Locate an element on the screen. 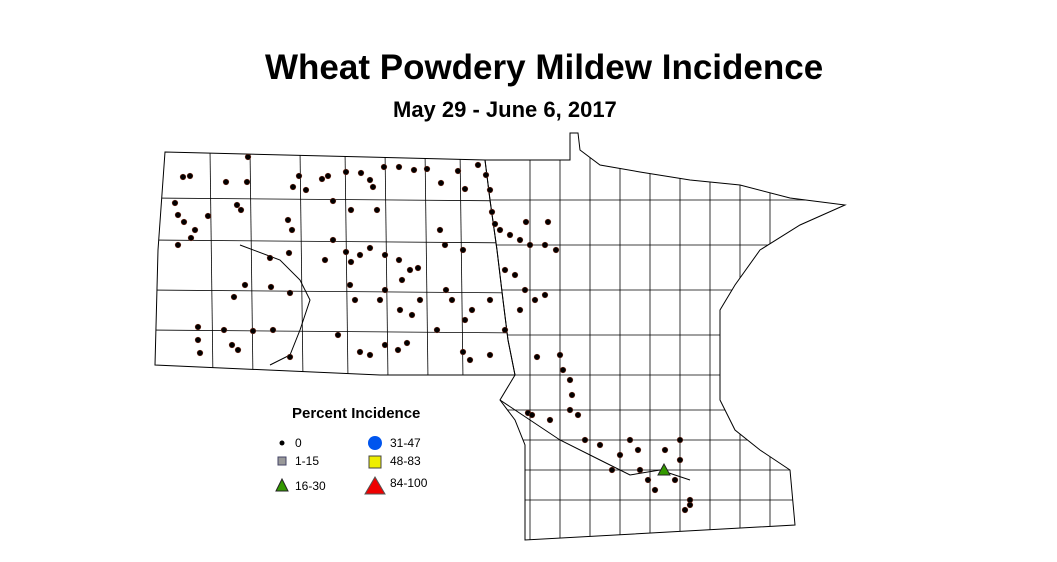 This screenshot has width=1057, height=562. map-subtitle: May 29 - June 6, 2017 is located at coordinates (505, 109).